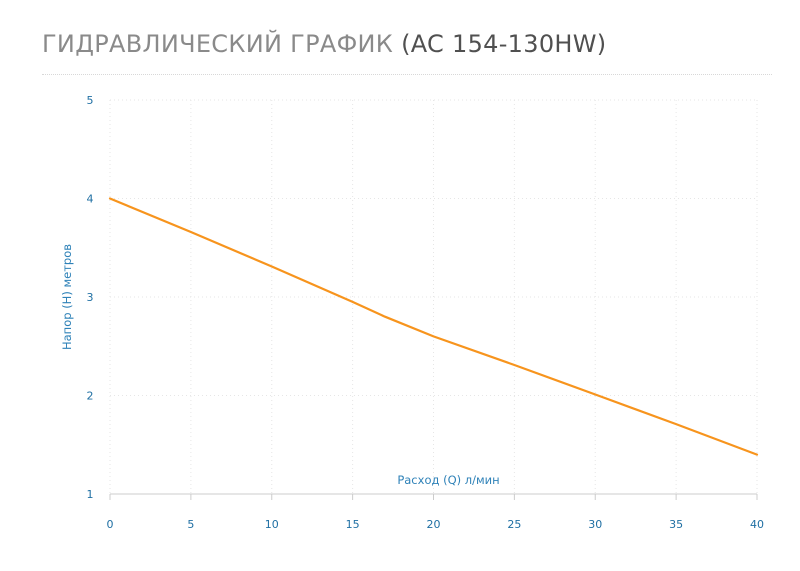 This screenshot has height=571, width=800. Describe the element at coordinates (407, 74) in the screenshot. I see `title-divider` at that location.